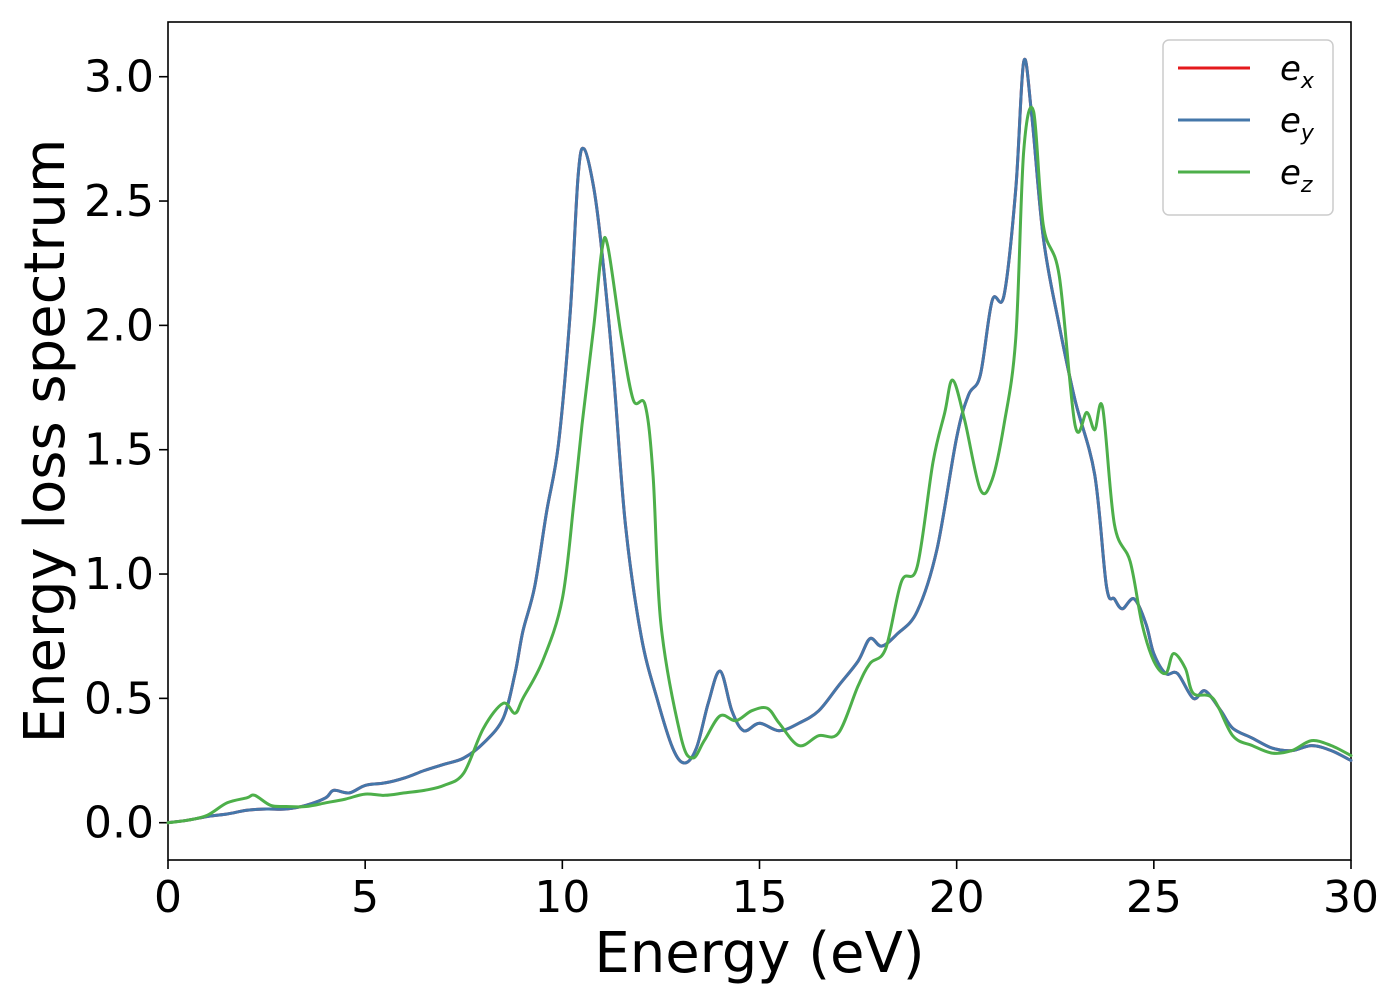 Image resolution: width=1400 pixels, height=1000 pixels. I want to click on x-axis: 0 5 10 15 20 25 30, so click(766, 891).